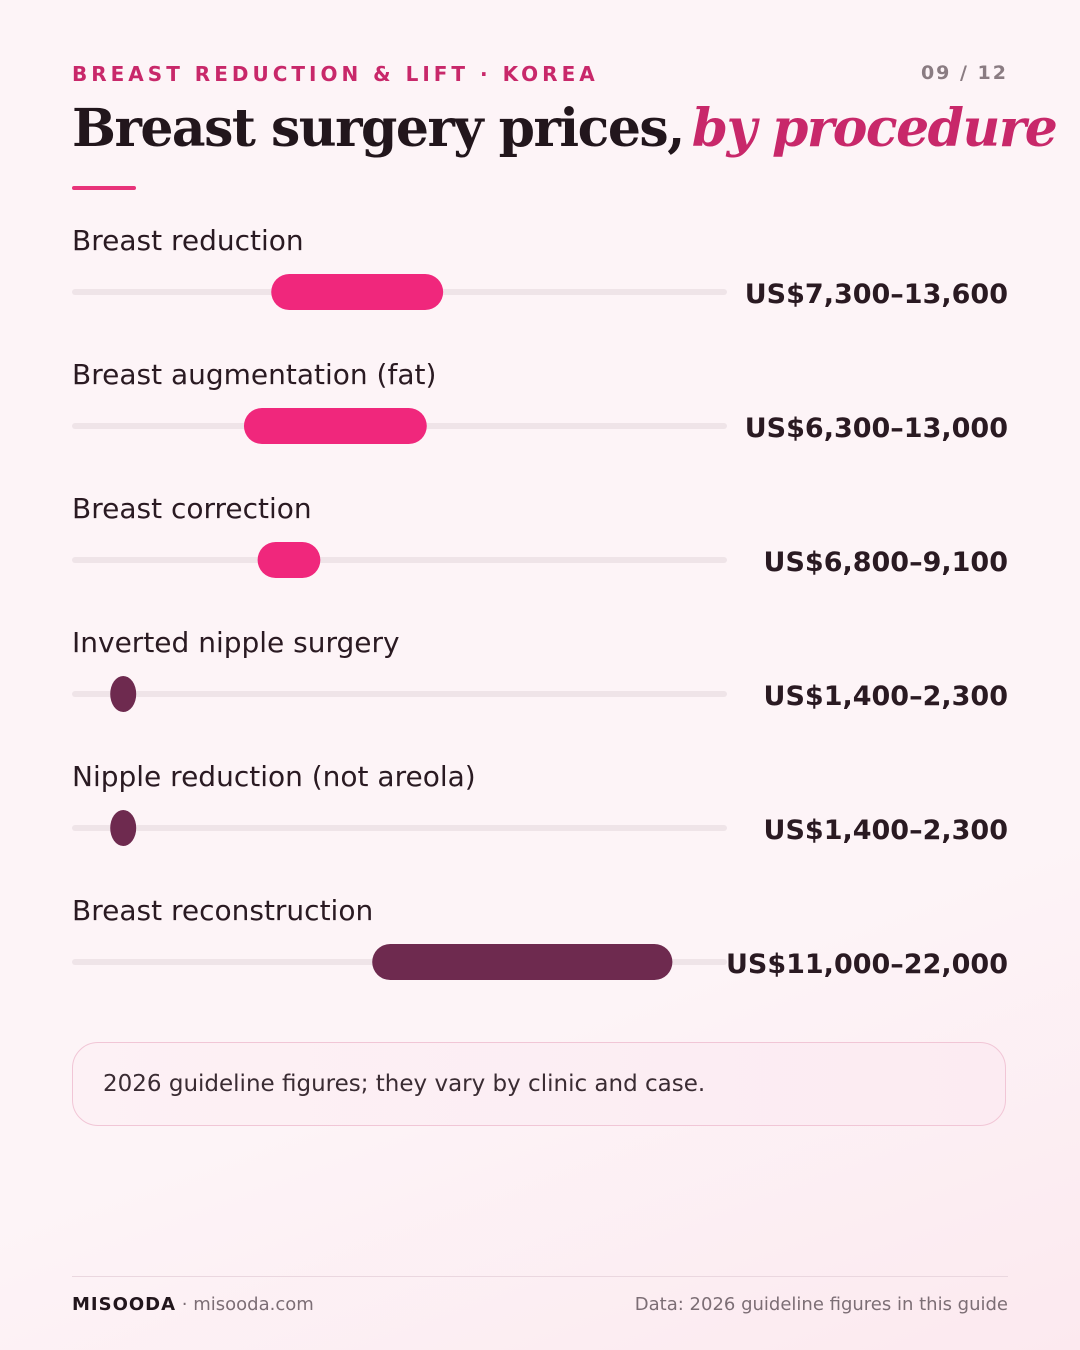 This screenshot has width=1080, height=1350. I want to click on category-label: Breast reduction, so click(188, 240).